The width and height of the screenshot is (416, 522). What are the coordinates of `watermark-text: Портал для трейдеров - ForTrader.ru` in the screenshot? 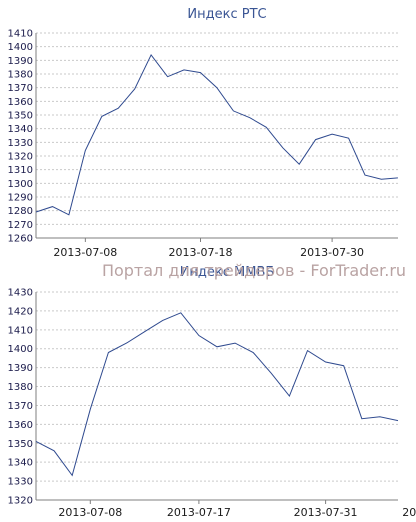 It's located at (254, 270).